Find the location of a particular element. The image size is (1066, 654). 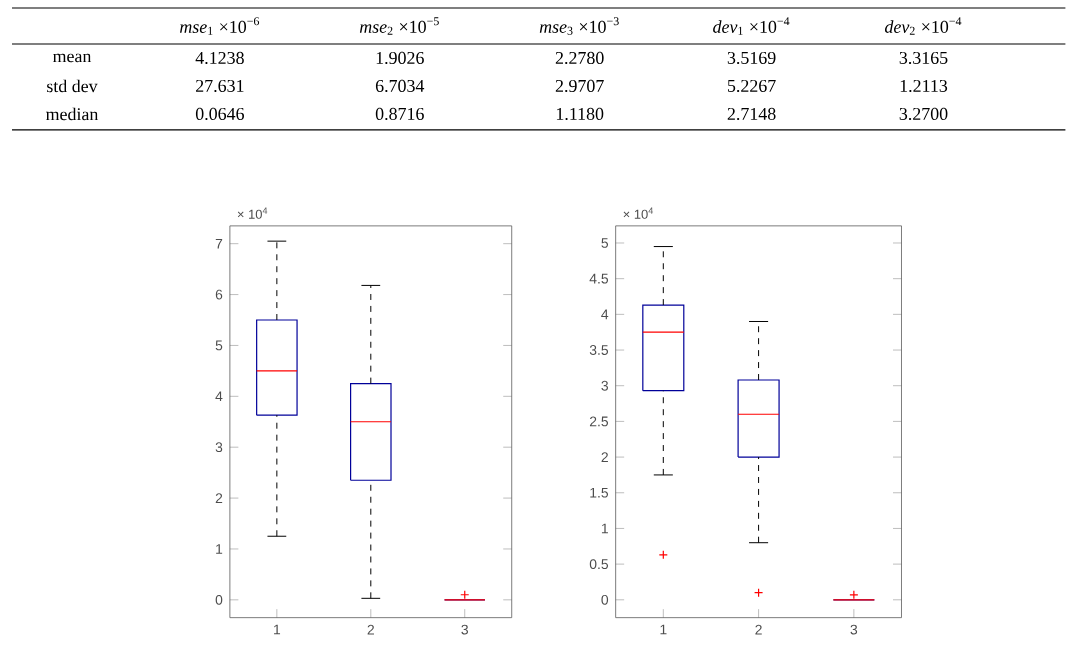

text: 4.1238 is located at coordinates (219, 58).